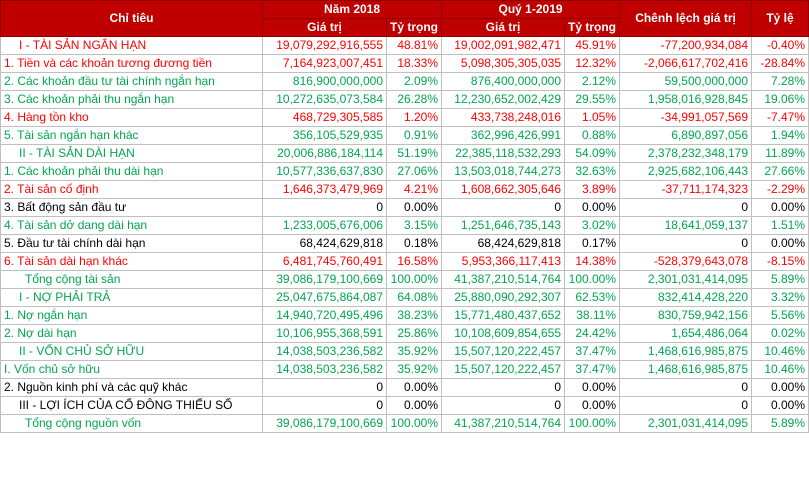  Describe the element at coordinates (503, 135) in the screenshot. I see `value-2019: 362,996,426,991` at that location.